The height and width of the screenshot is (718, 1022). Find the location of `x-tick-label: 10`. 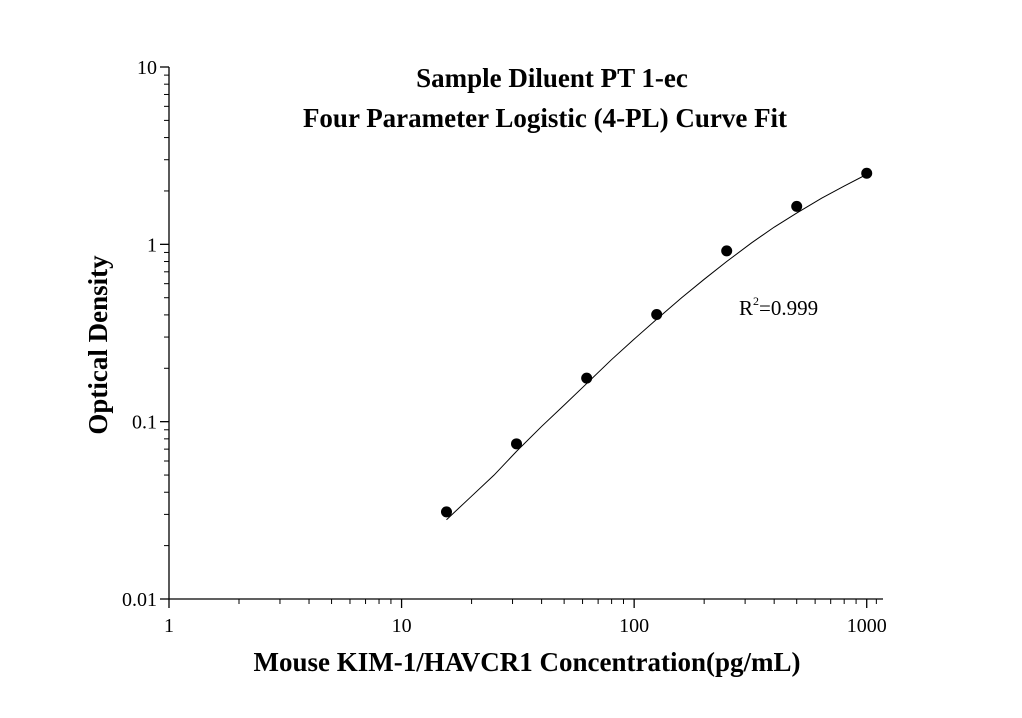

x-tick-label: 10 is located at coordinates (402, 626).